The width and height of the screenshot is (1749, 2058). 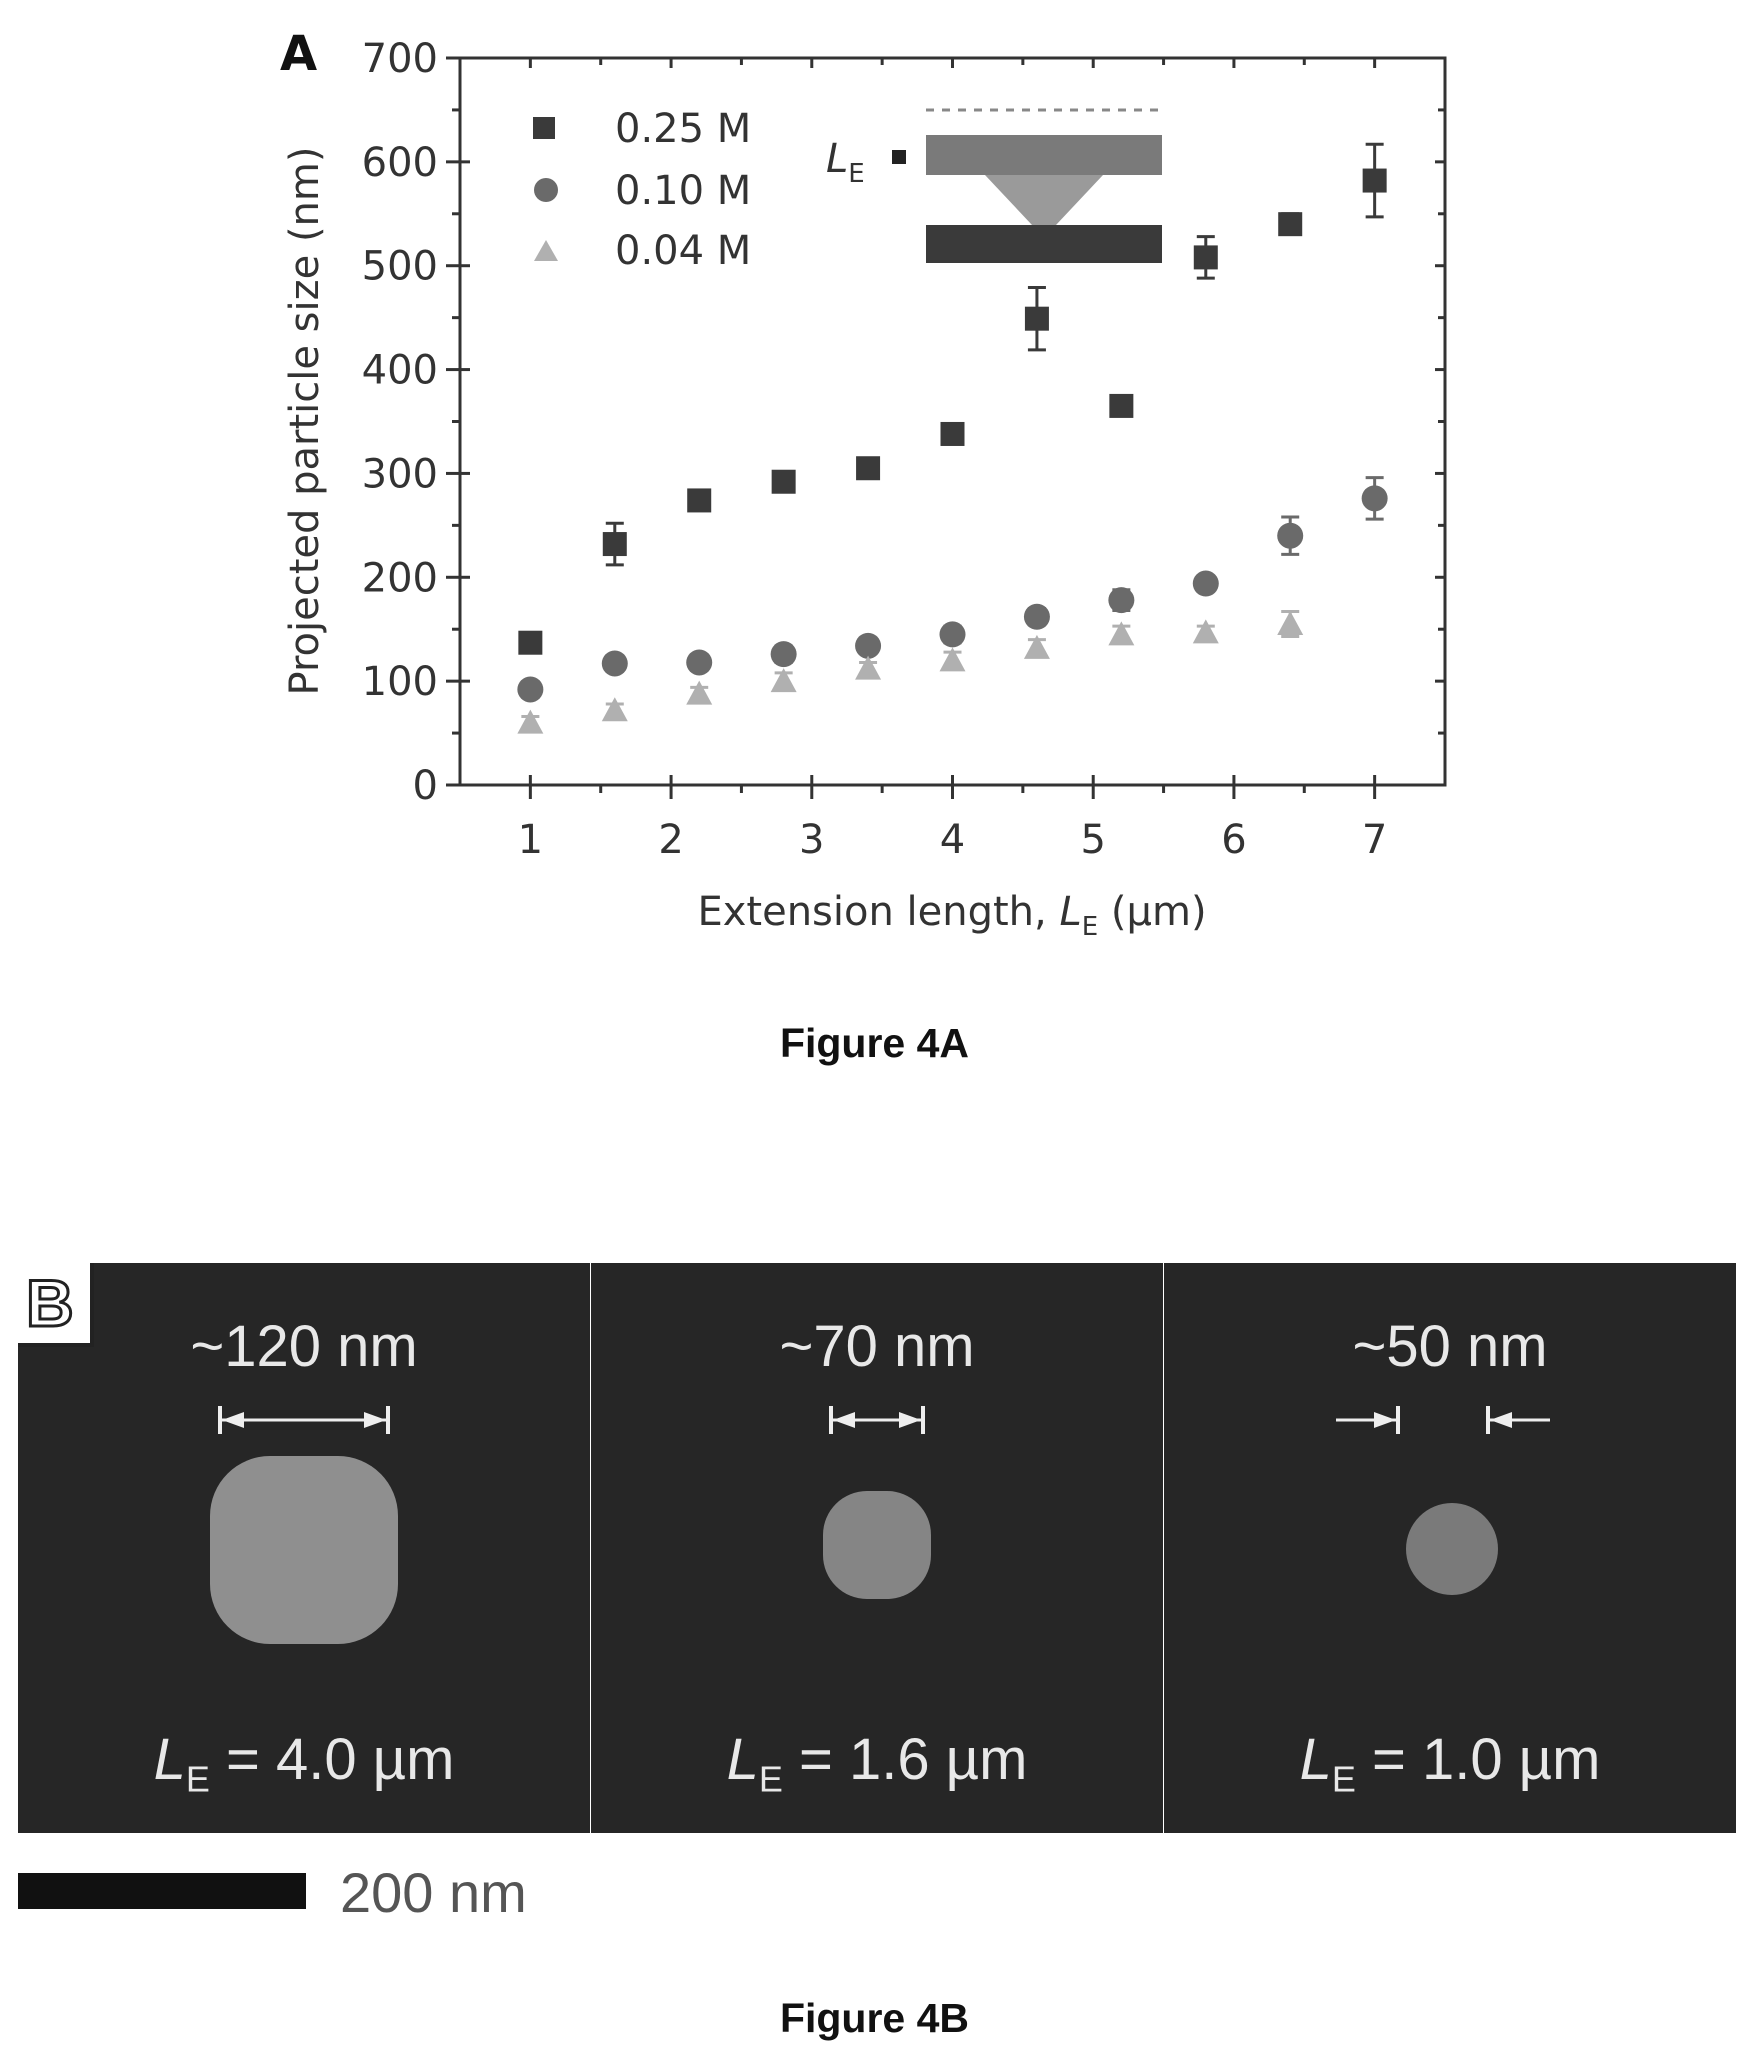 I want to click on panel-label-b-text: B, so click(x=50, y=1303).